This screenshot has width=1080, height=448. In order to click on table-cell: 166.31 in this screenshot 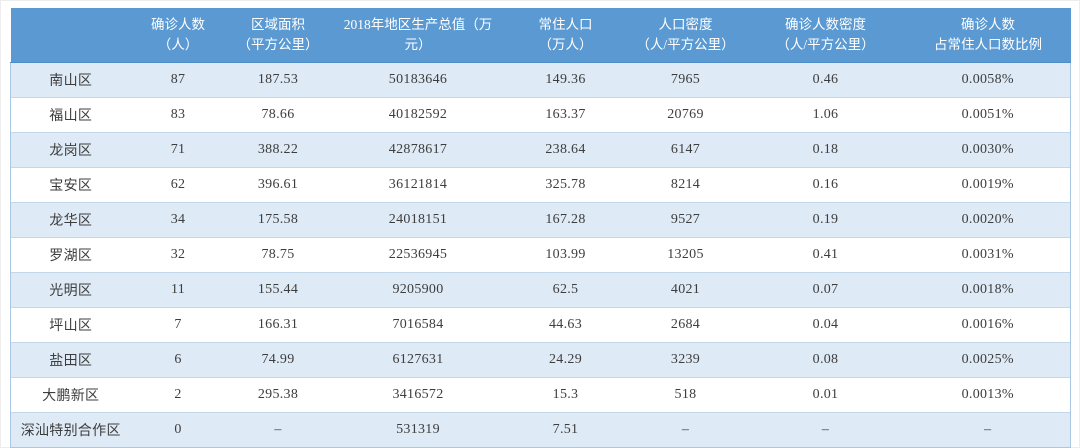, I will do `click(278, 325)`.